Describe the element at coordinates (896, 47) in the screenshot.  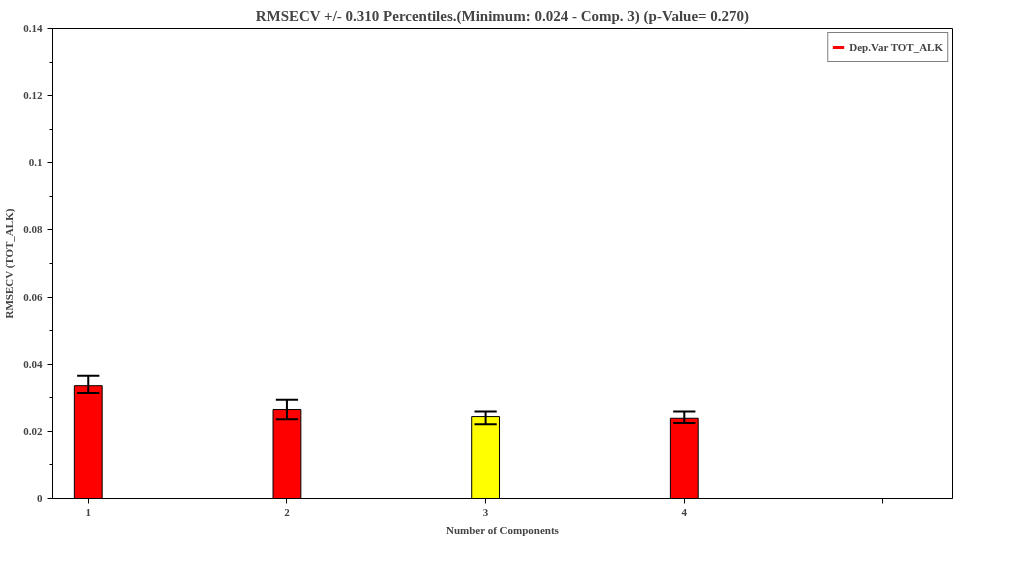
I see `legend-label: Dep.Var TOT_ALK` at that location.